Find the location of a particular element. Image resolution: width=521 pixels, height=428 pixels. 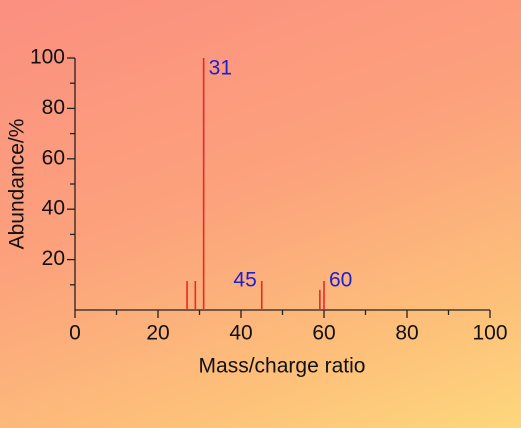

peak-label: 45 is located at coordinates (244, 280).